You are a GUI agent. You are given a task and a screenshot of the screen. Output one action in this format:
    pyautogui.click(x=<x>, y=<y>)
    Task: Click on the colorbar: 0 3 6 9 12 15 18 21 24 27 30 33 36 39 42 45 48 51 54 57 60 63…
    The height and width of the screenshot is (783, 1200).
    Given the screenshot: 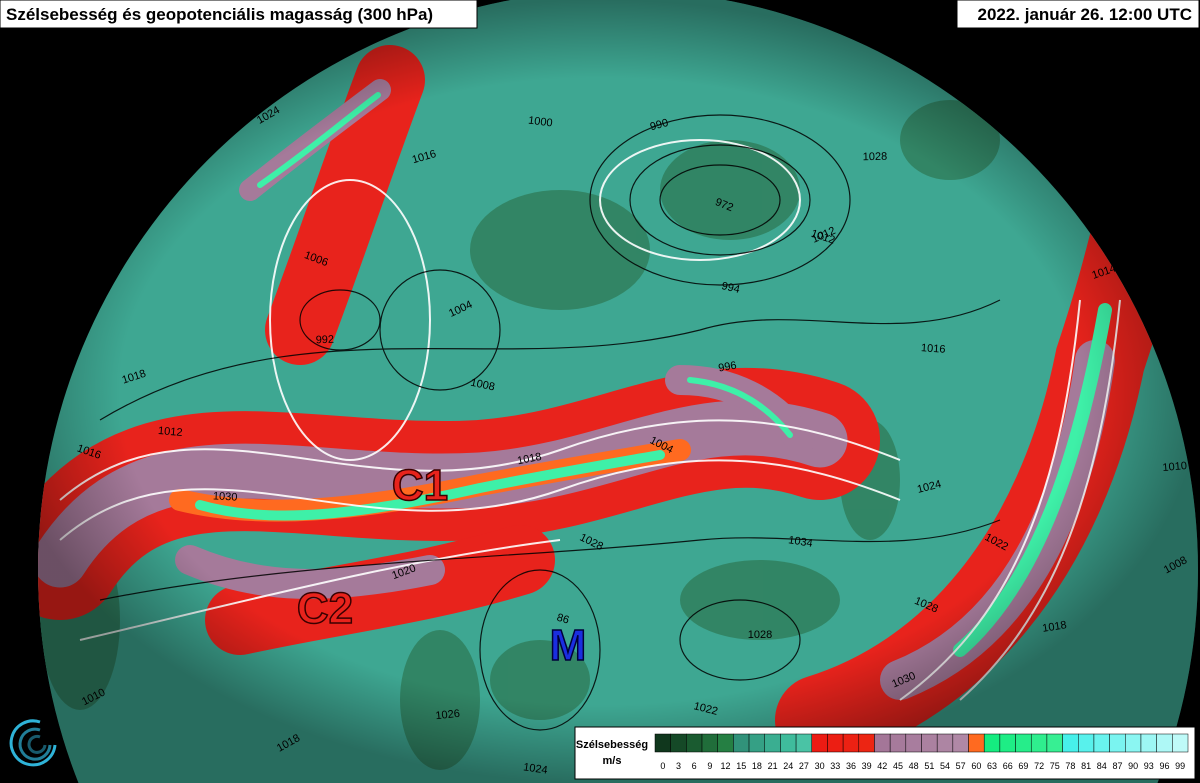 What is the action you would take?
    pyautogui.click(x=921, y=752)
    